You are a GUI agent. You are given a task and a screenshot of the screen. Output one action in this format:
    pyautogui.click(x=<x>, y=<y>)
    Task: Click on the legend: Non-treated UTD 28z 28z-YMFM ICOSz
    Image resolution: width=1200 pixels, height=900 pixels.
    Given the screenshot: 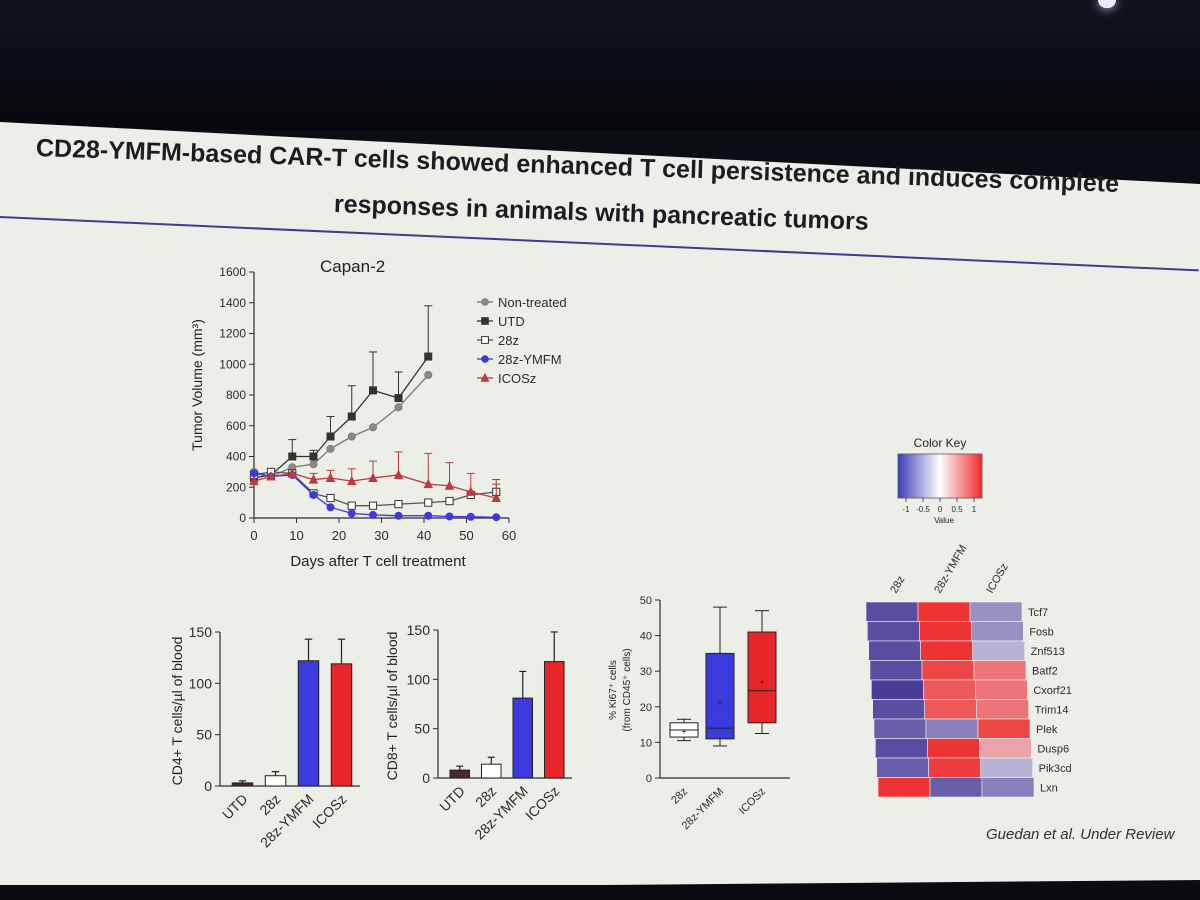 What is the action you would take?
    pyautogui.click(x=522, y=340)
    